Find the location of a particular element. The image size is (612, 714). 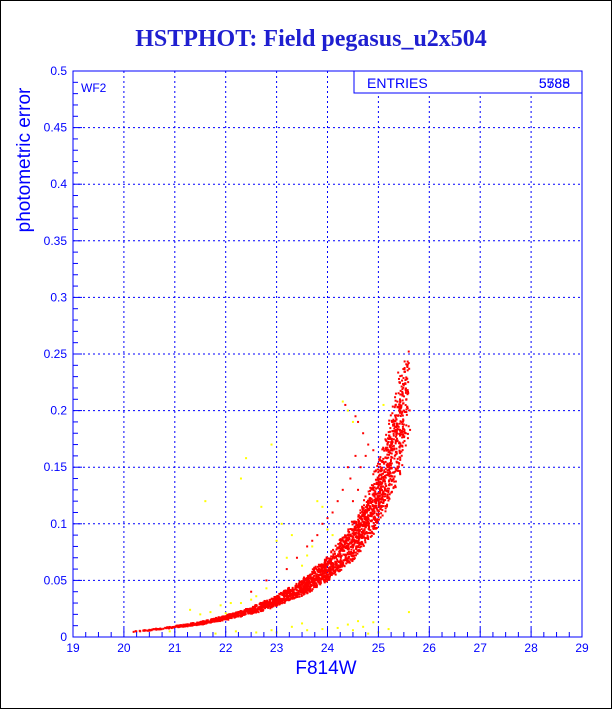

tick-label-x: 23 is located at coordinates (277, 648).